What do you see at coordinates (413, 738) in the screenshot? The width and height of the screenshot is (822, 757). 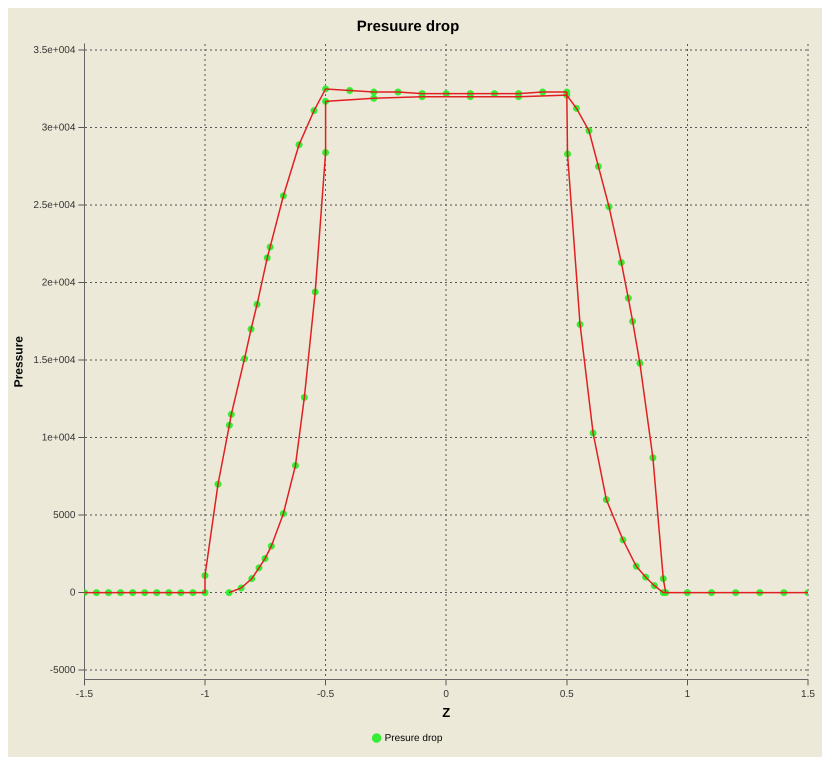 I see `legend-label: Presure drop` at bounding box center [413, 738].